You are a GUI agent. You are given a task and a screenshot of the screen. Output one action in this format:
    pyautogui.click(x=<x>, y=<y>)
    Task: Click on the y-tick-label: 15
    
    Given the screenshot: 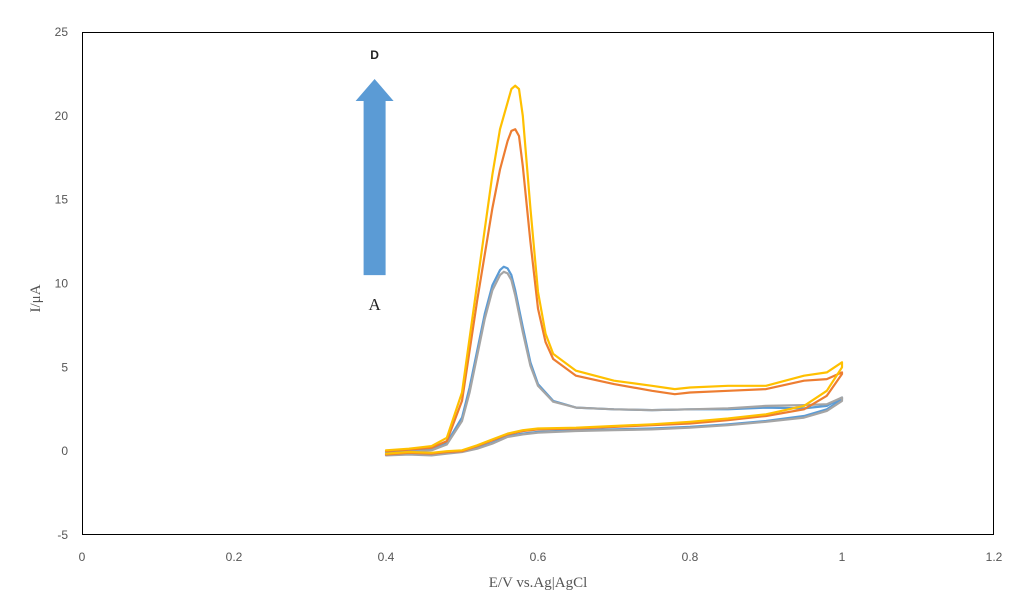 What is the action you would take?
    pyautogui.click(x=62, y=200)
    